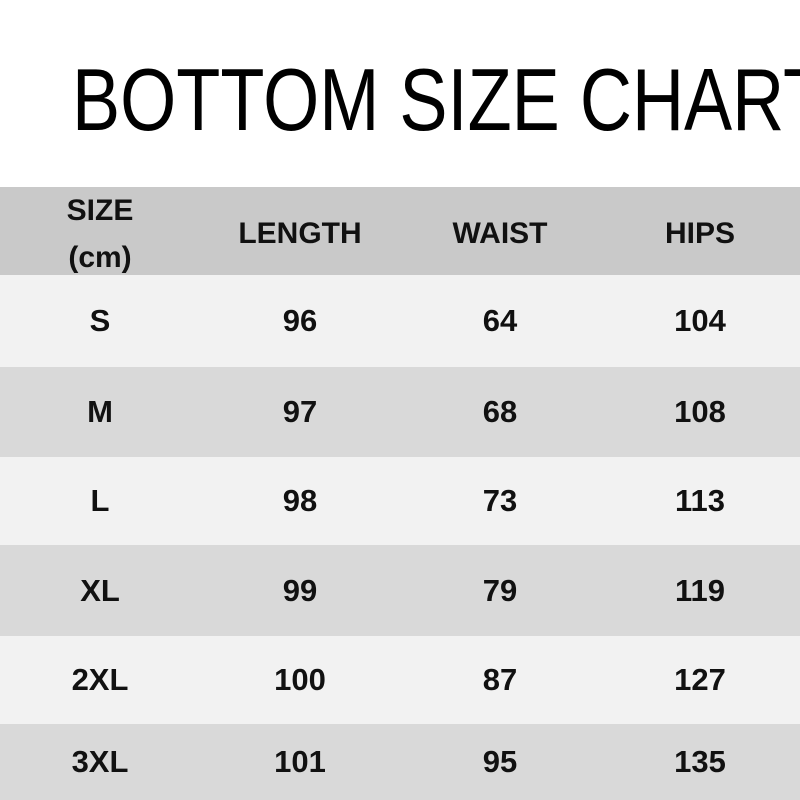 The image size is (800, 800). I want to click on header-cell-waist: WAIST, so click(500, 233).